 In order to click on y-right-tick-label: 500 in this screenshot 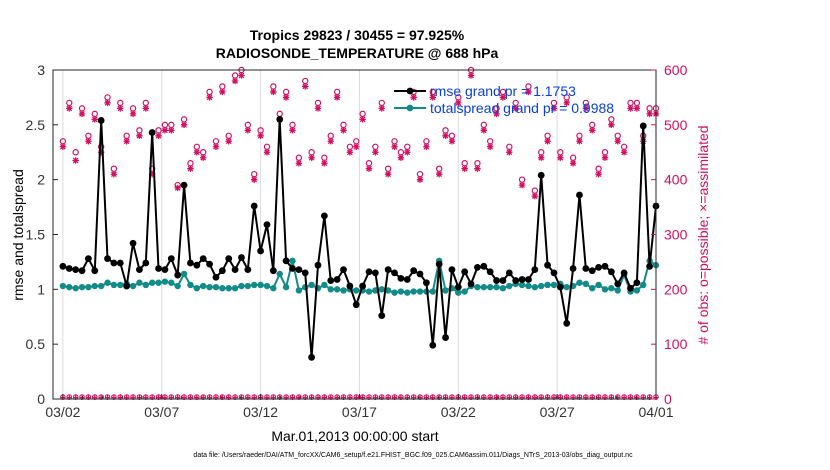, I will do `click(676, 125)`.